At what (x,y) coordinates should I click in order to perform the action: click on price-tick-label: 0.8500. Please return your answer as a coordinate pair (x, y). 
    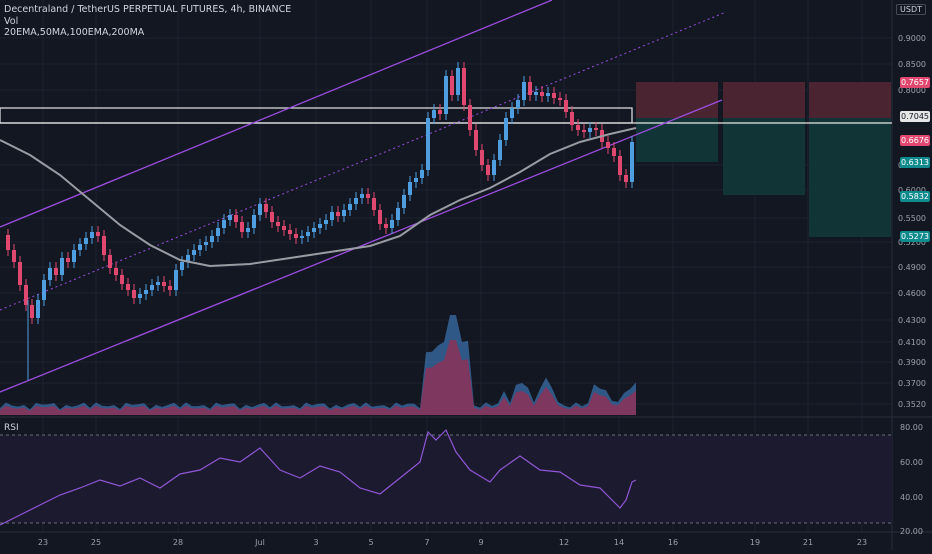
    Looking at the image, I should click on (912, 64).